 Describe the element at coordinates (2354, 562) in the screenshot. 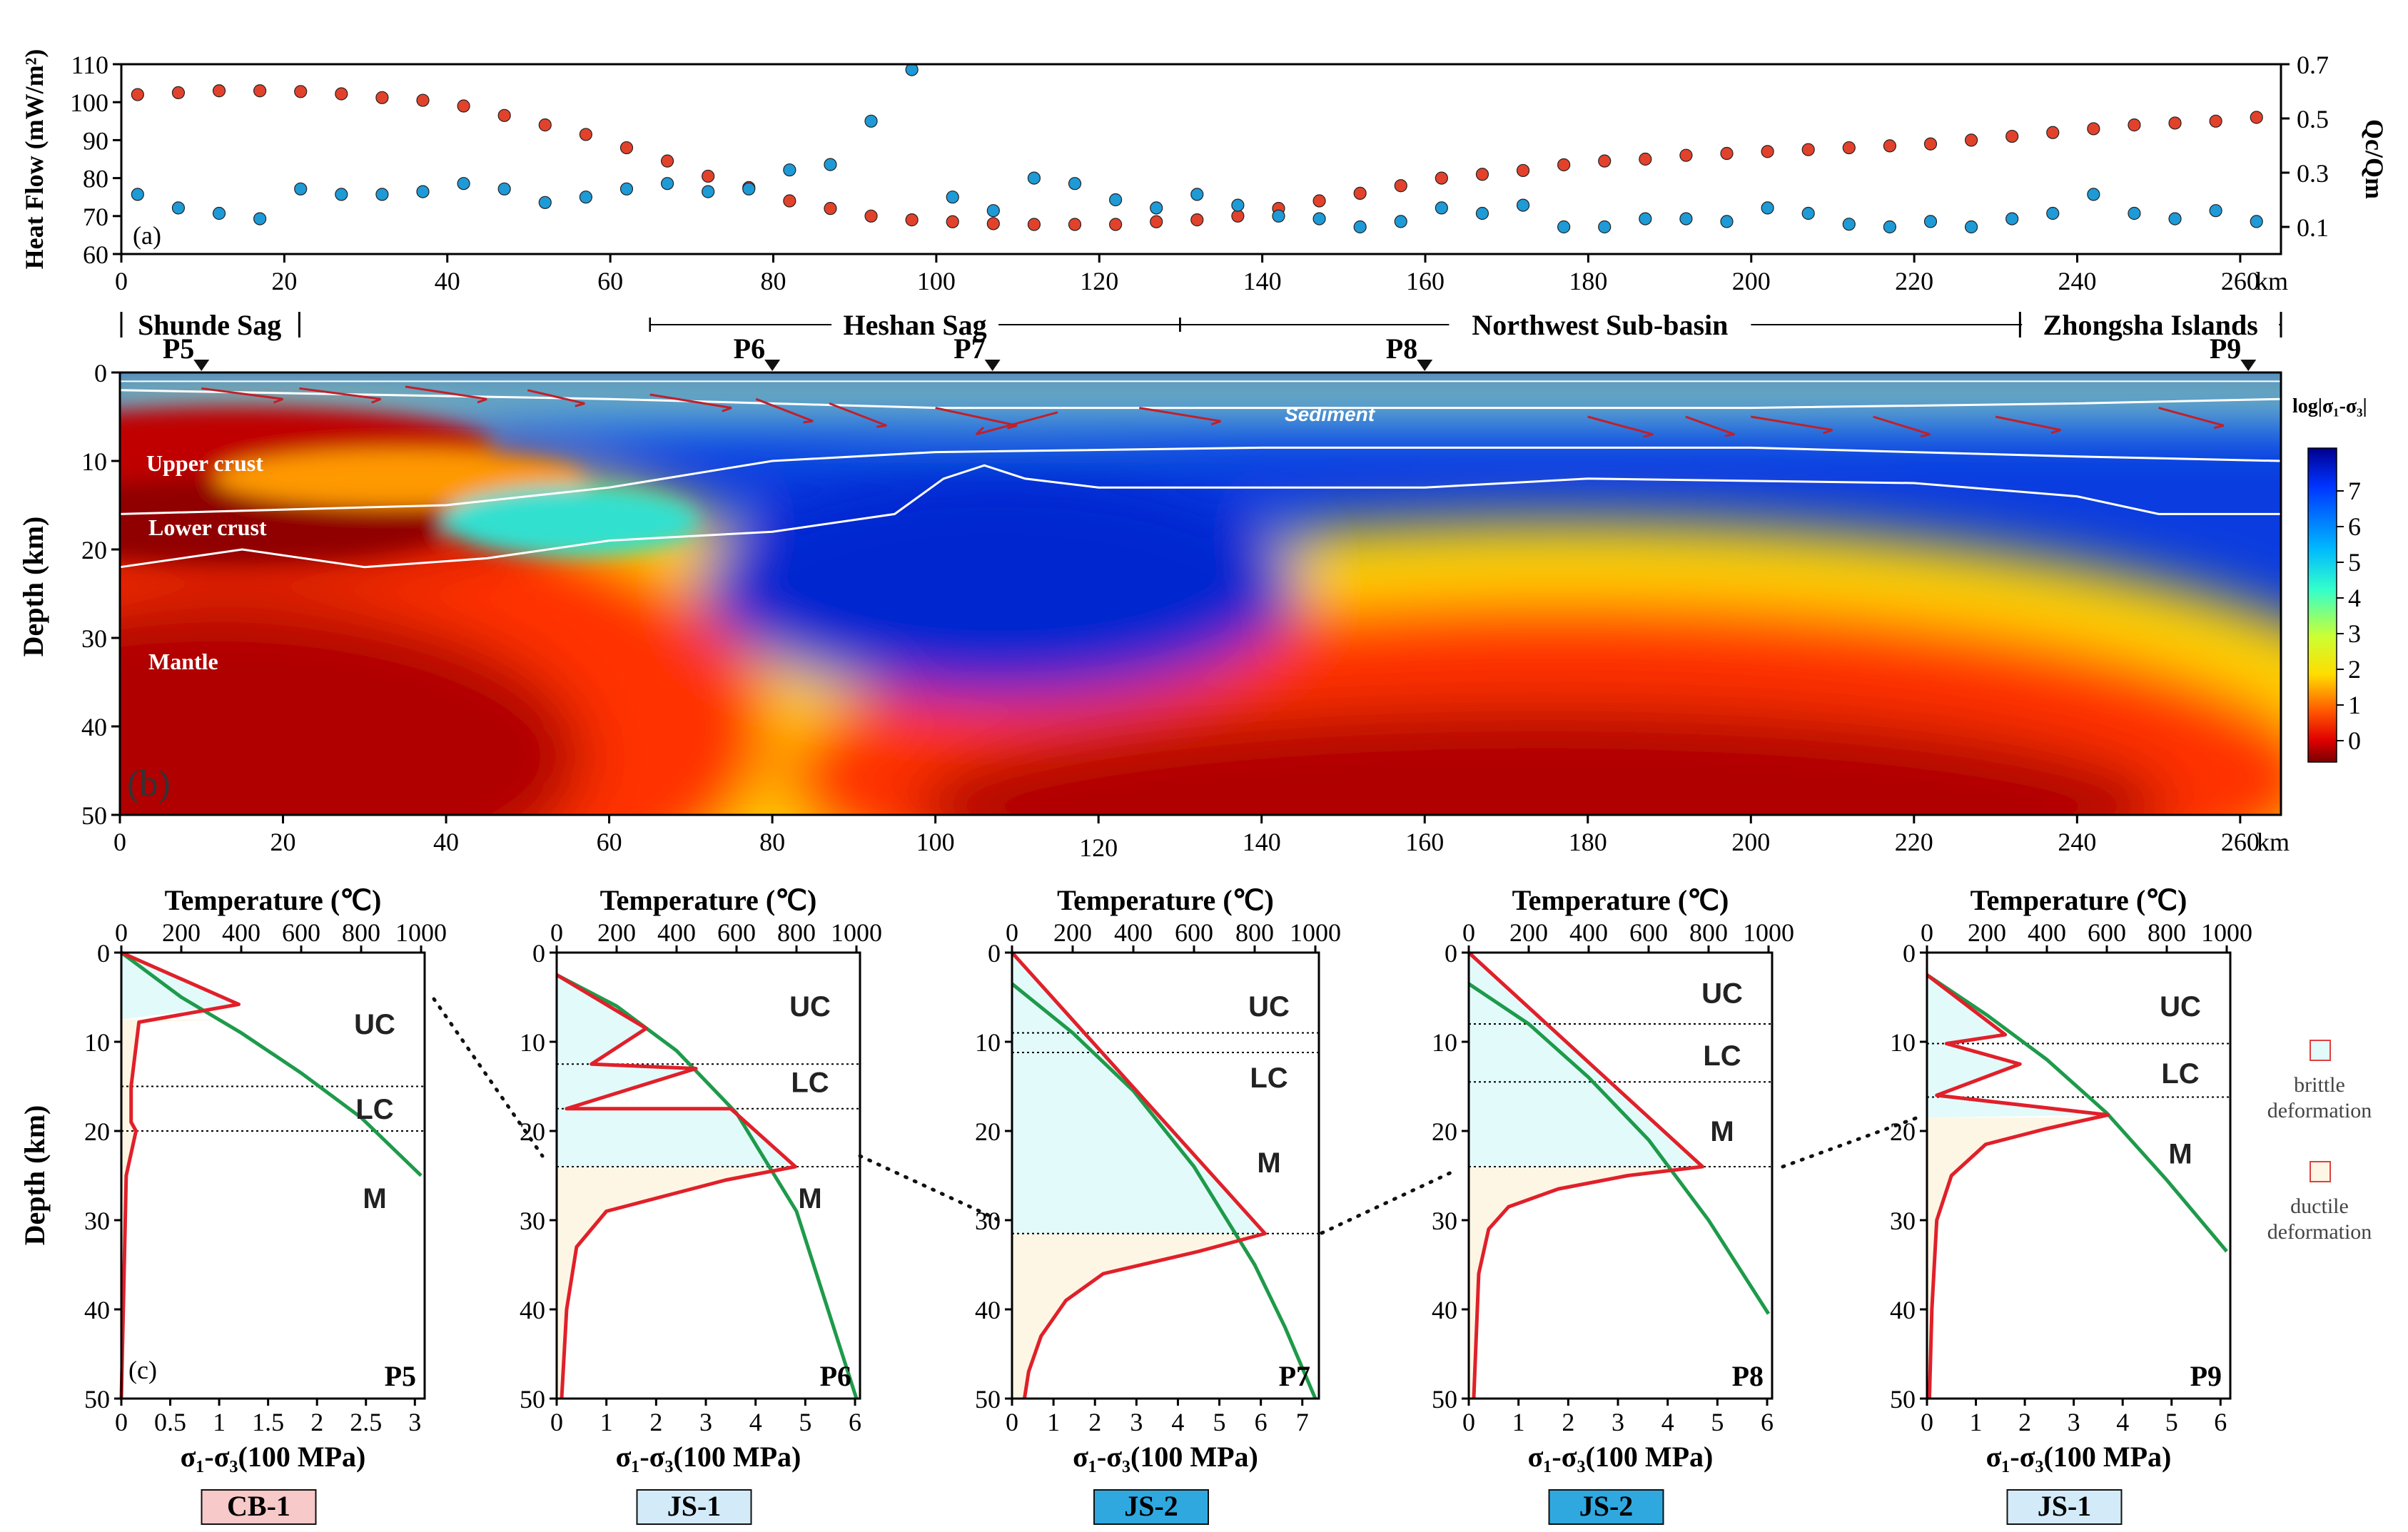

I see `colorbar-tick-label: 5` at that location.